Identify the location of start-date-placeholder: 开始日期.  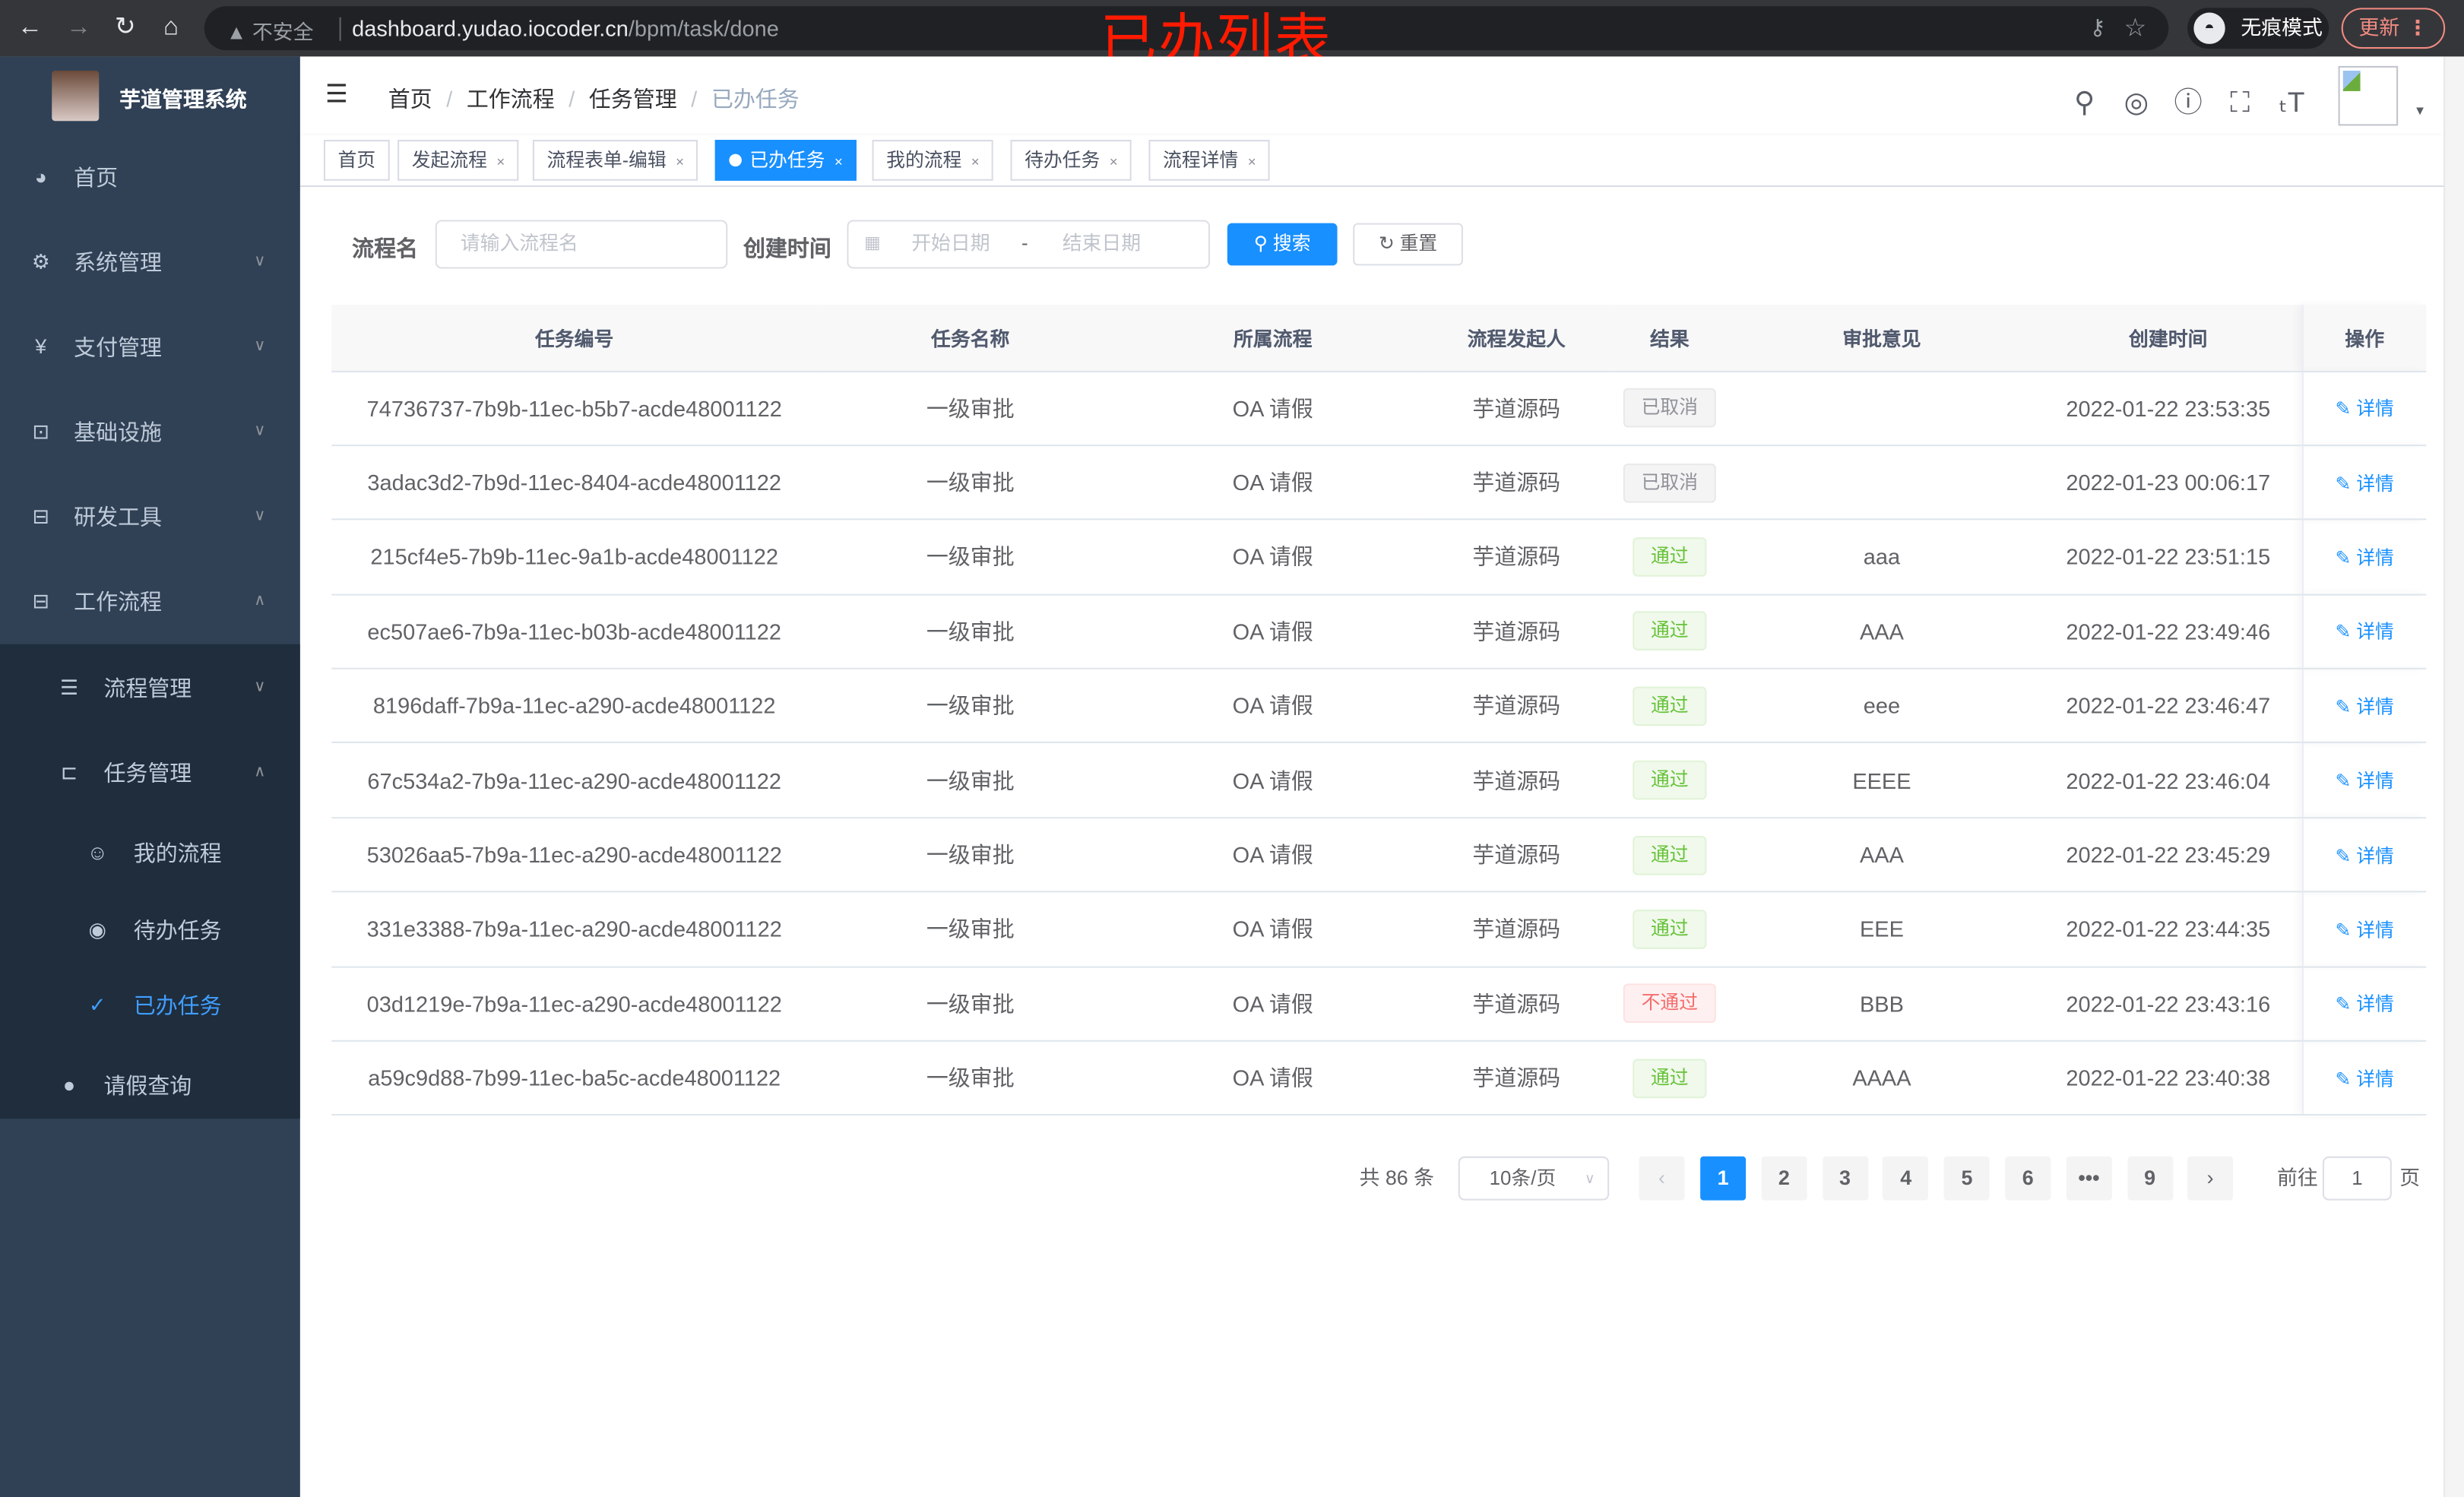
(951, 244).